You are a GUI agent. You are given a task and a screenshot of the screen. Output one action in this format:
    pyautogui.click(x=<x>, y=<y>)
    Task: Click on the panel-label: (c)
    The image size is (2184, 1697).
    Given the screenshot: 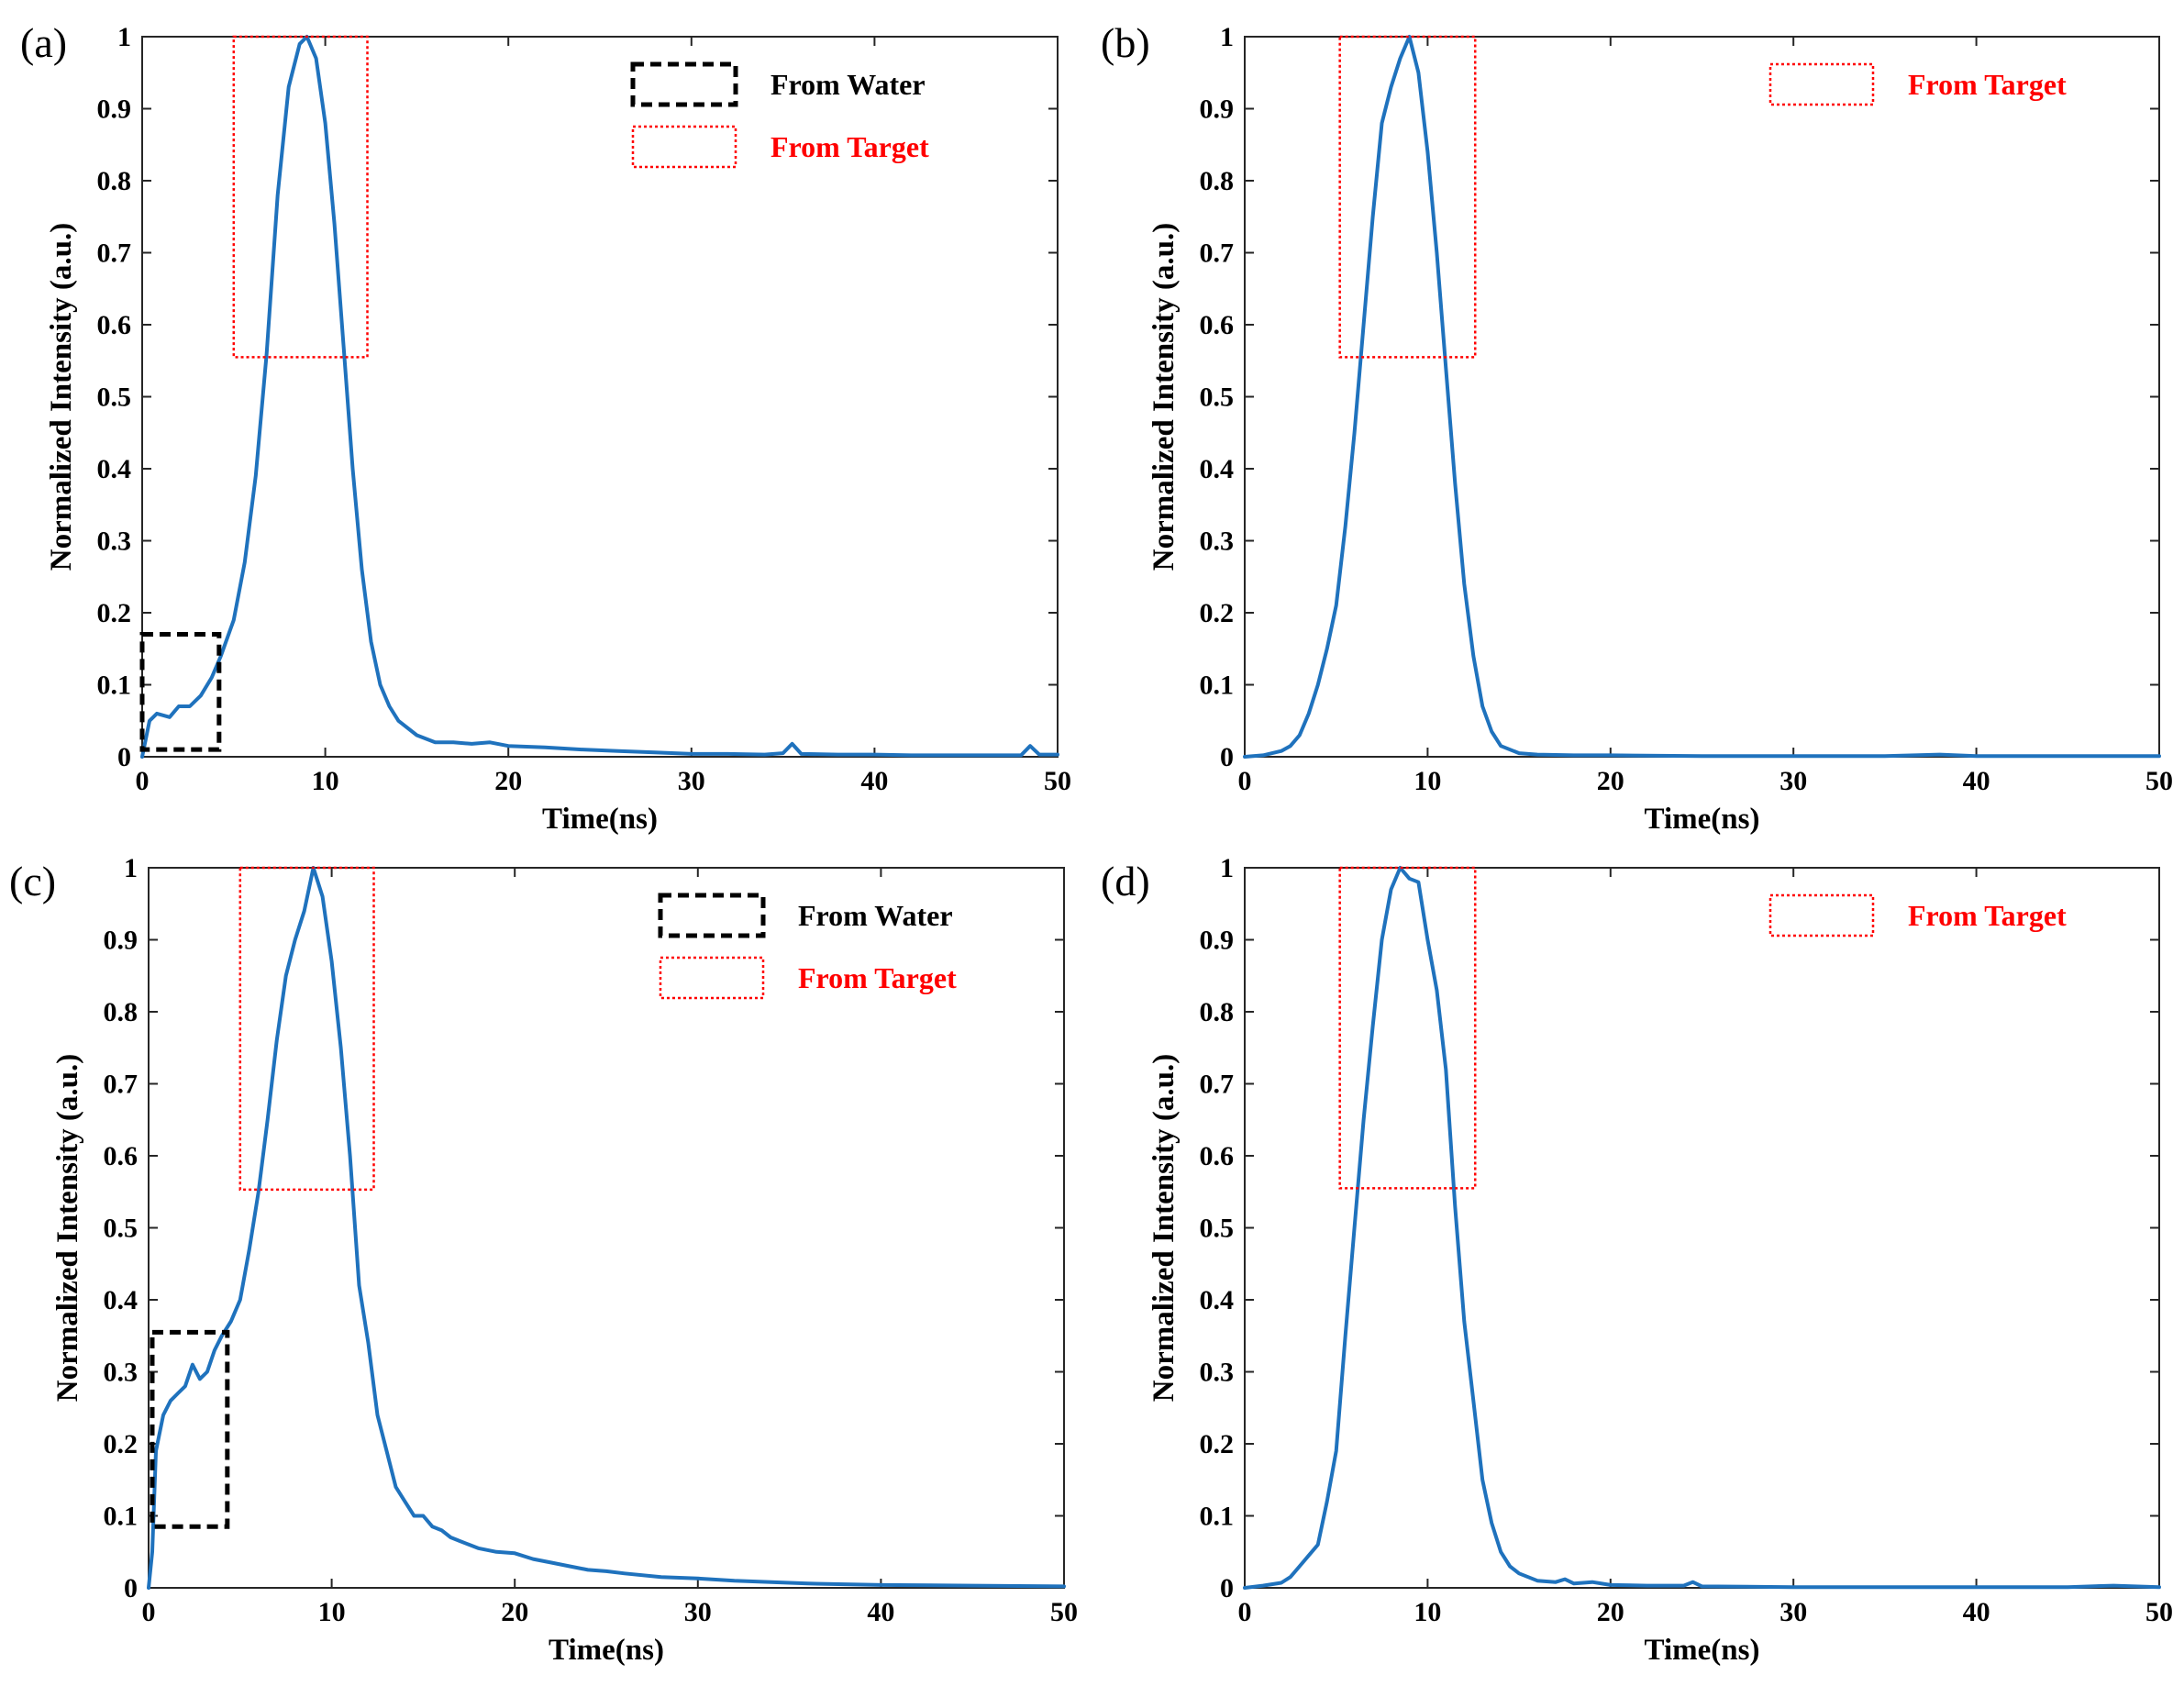 What is the action you would take?
    pyautogui.click(x=32, y=881)
    